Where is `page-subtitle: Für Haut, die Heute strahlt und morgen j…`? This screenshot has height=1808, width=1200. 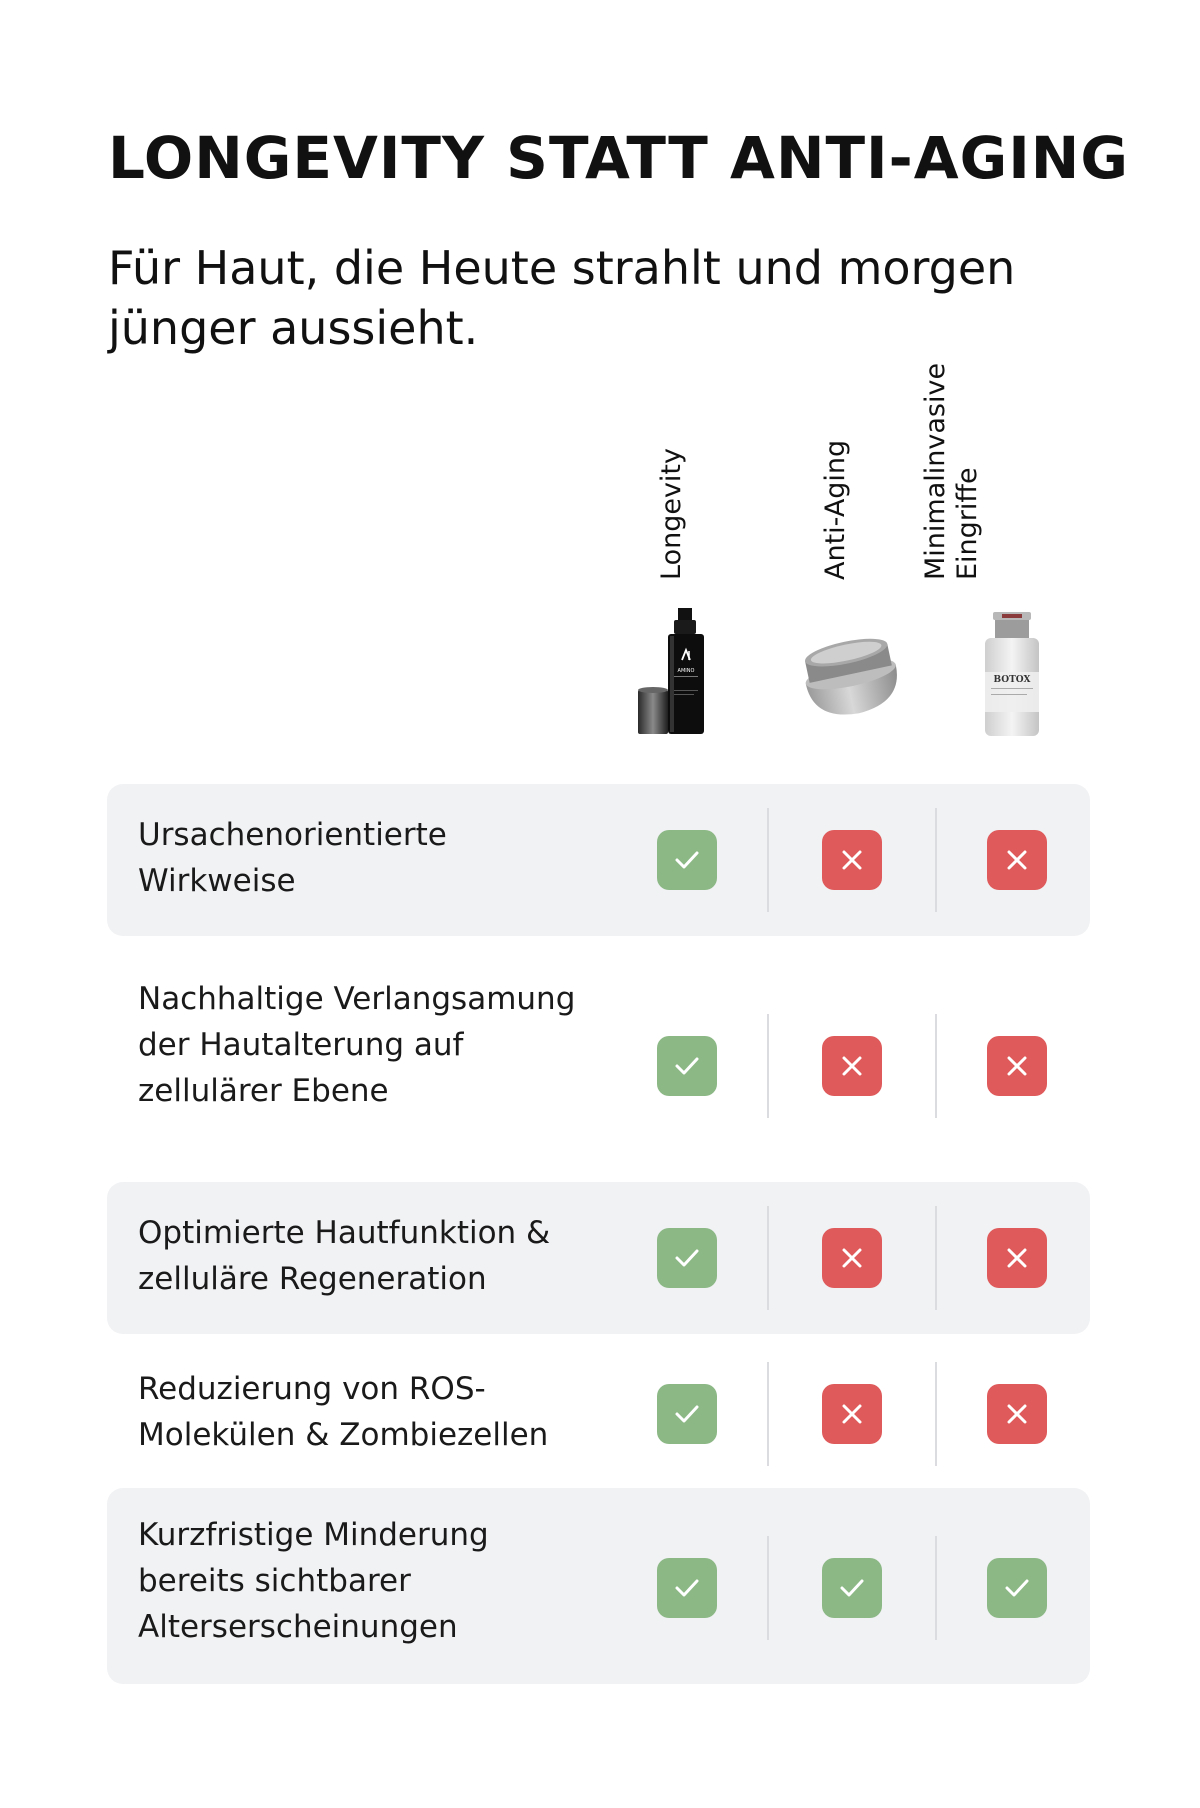 page-subtitle: Für Haut, die Heute strahlt und morgen j… is located at coordinates (562, 298).